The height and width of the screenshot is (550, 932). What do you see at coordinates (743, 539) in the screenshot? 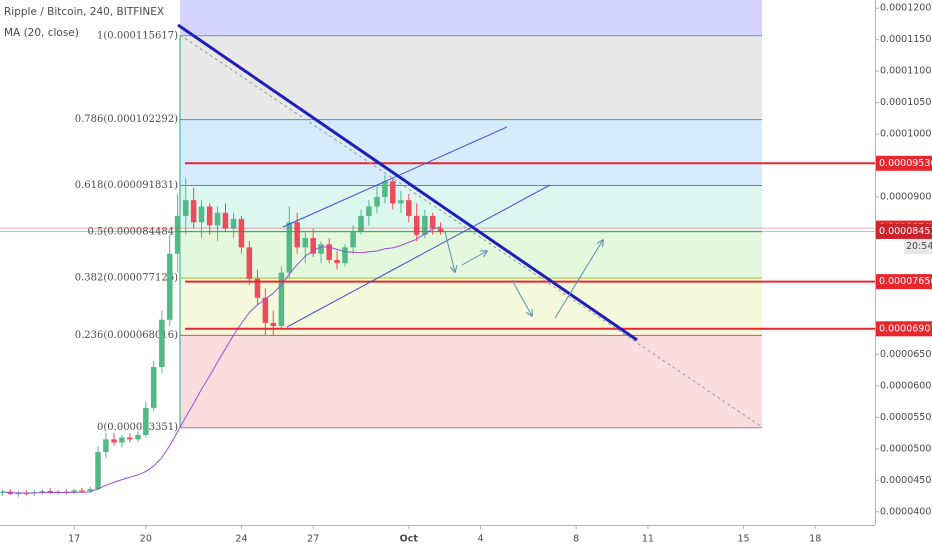
I see `x-tick-label: 15` at bounding box center [743, 539].